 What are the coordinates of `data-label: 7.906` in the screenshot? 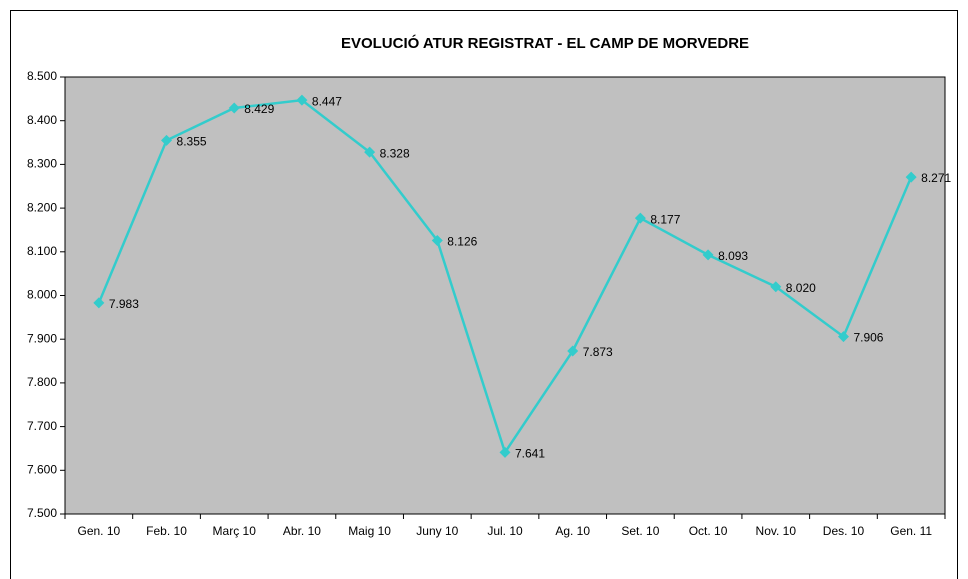 It's located at (868, 338).